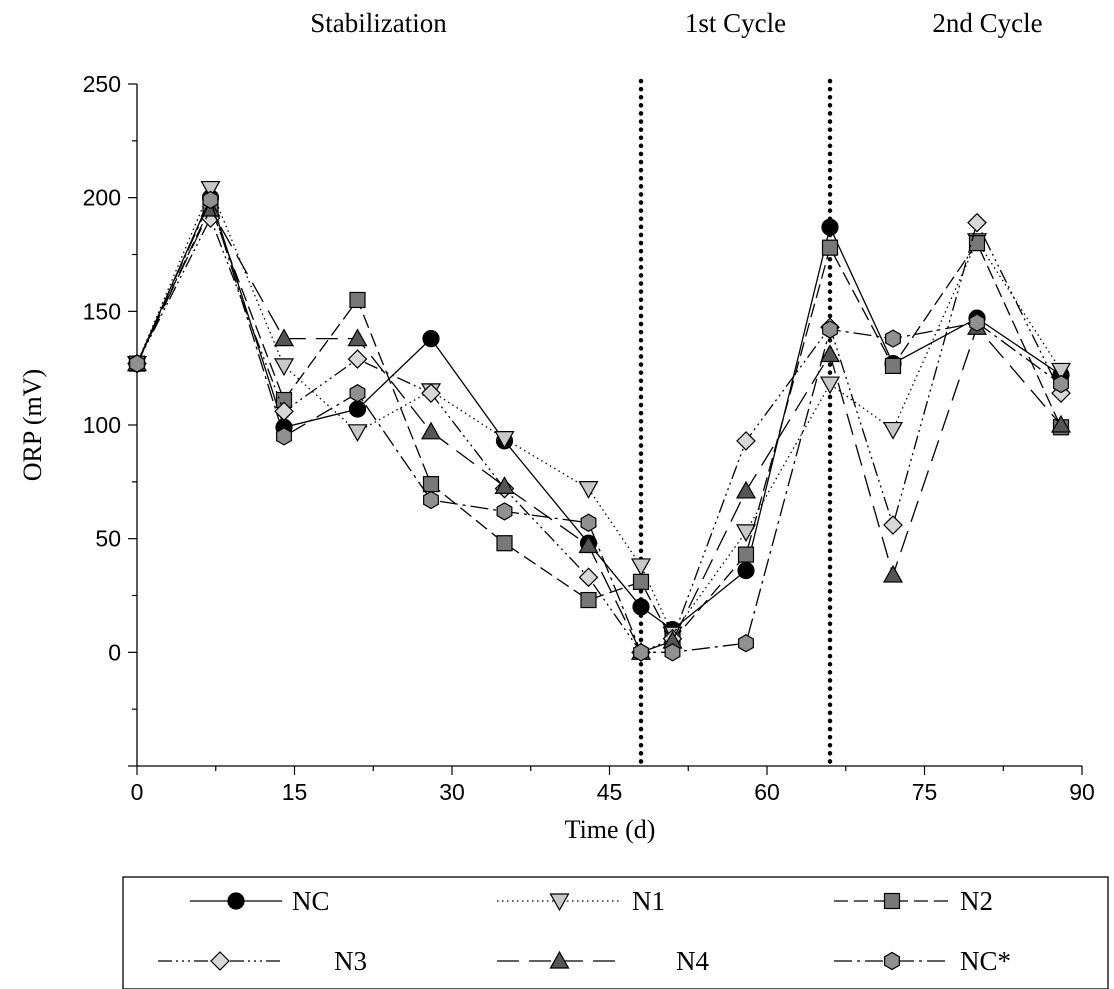 This screenshot has width=1114, height=989. I want to click on legend-label: NC*, so click(985, 961).